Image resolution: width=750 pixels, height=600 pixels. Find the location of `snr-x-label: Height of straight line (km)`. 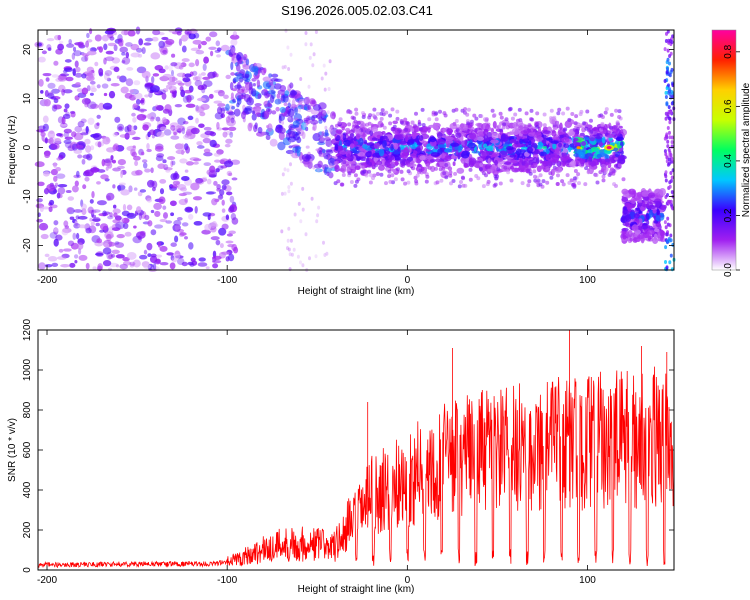

snr-x-label: Height of straight line (km) is located at coordinates (356, 589).